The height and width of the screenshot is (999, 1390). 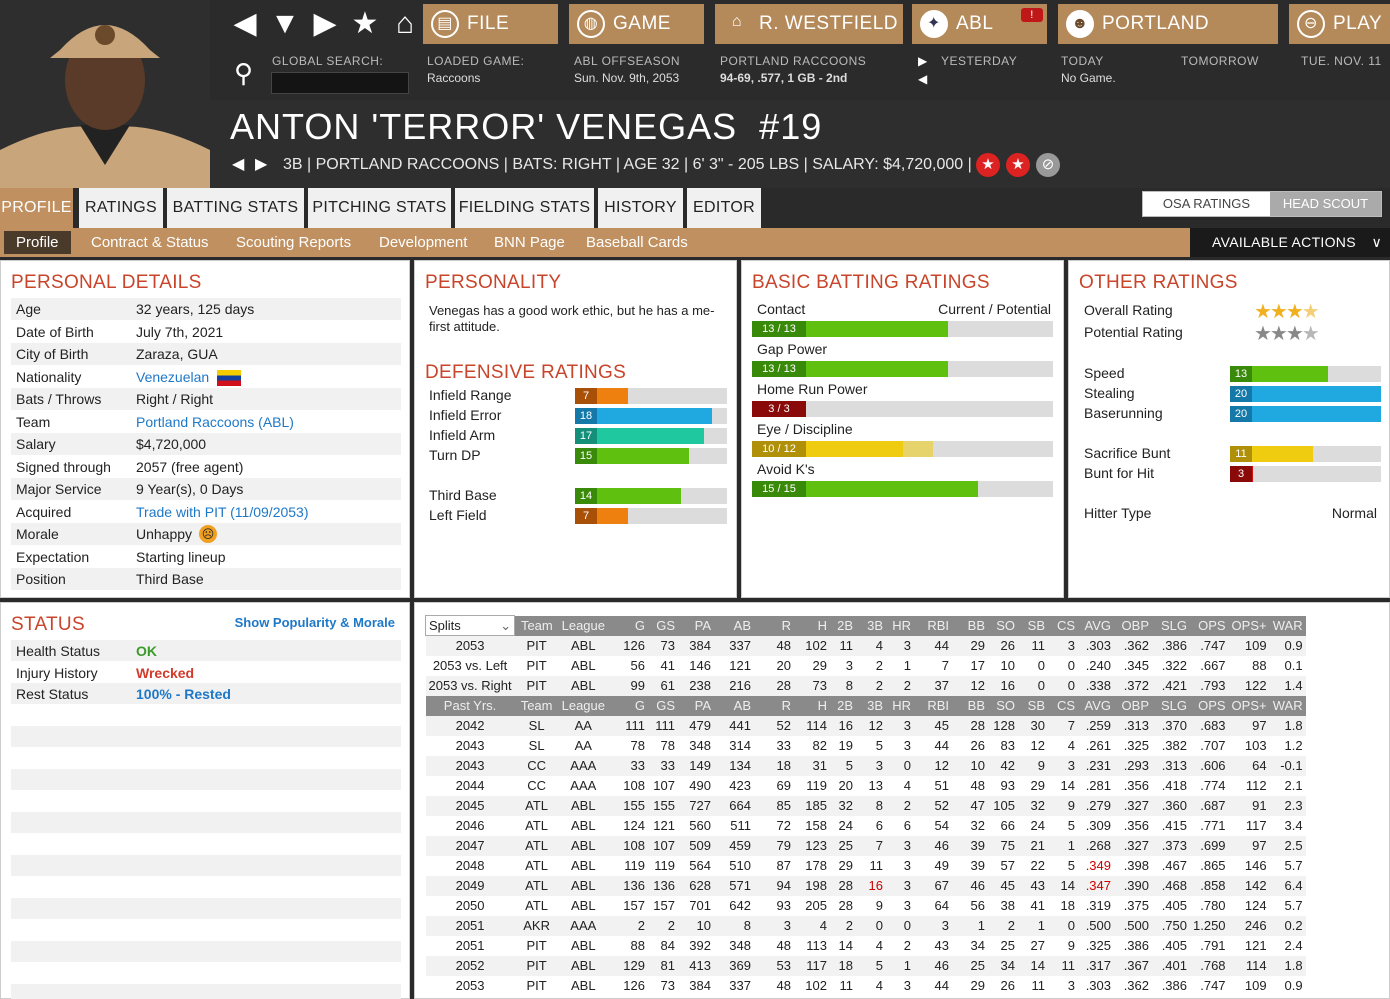 What do you see at coordinates (365, 23) in the screenshot?
I see `favorite-star-icon: ★` at bounding box center [365, 23].